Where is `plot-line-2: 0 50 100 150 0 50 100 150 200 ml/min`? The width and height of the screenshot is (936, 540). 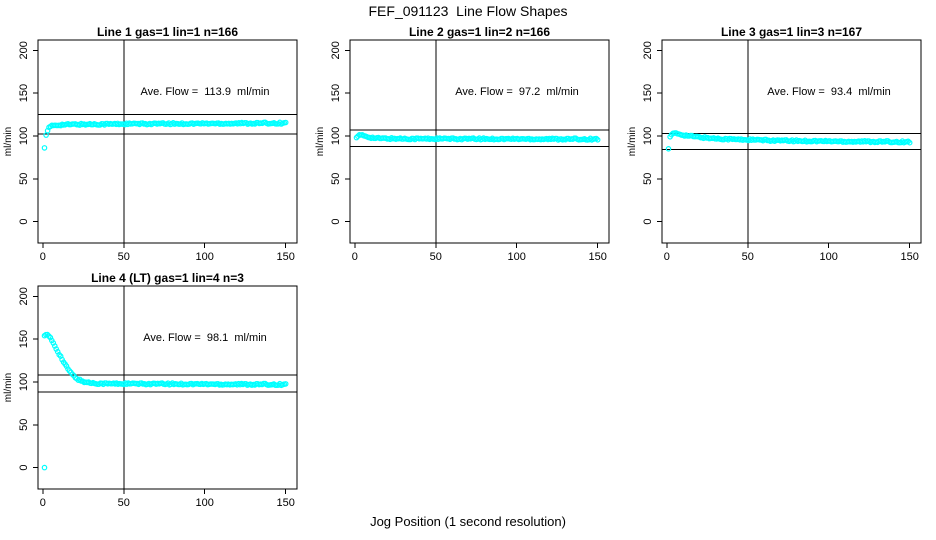
plot-line-2: 0 50 100 150 0 50 100 150 200 ml/min is located at coordinates (462, 151).